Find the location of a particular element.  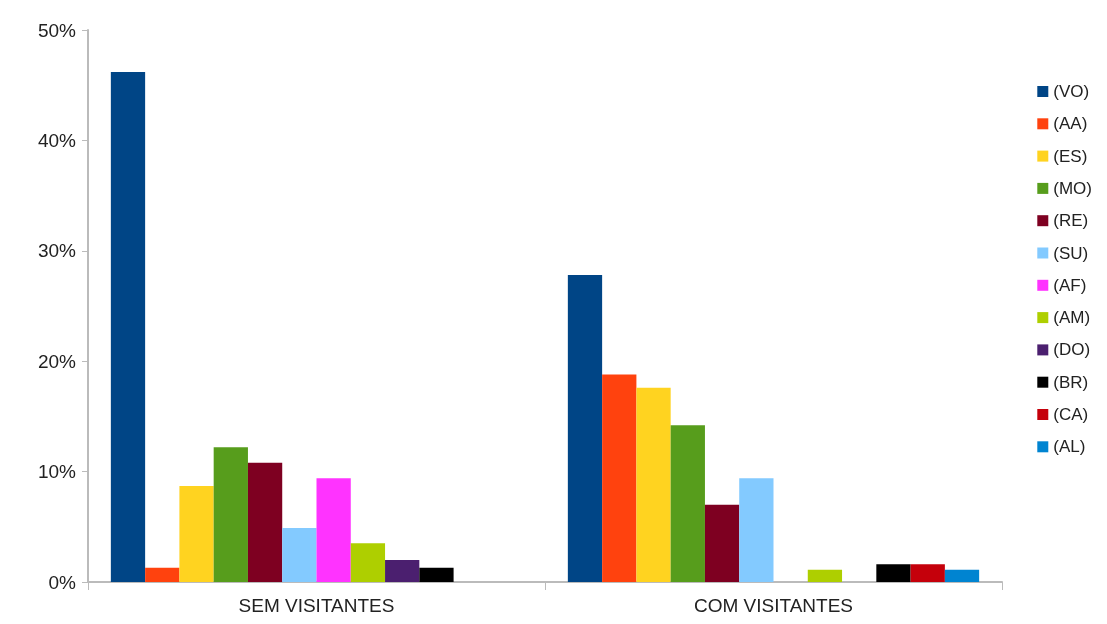

y-tick-label: 50% is located at coordinates (57, 30).